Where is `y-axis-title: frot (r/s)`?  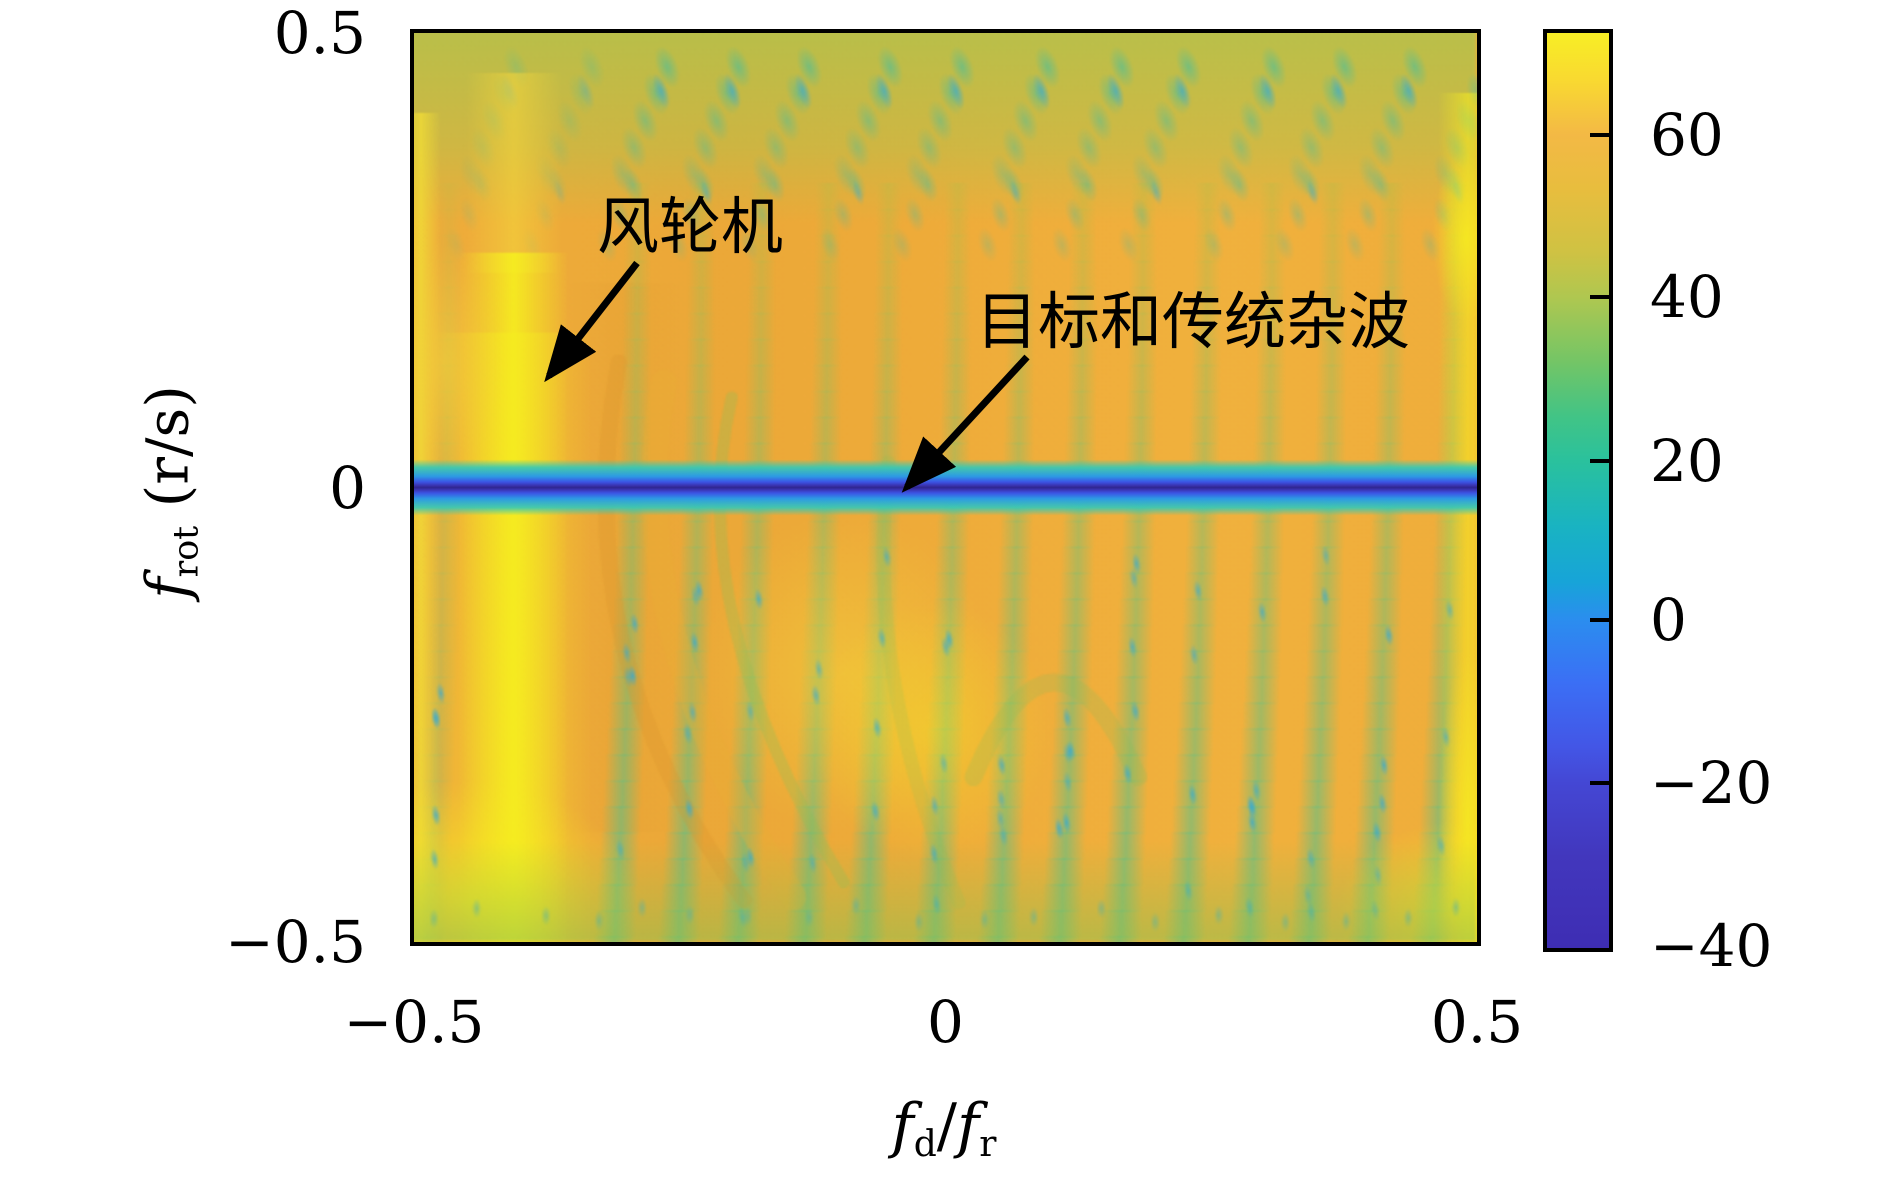 y-axis-title: frot (r/s) is located at coordinates (170, 492).